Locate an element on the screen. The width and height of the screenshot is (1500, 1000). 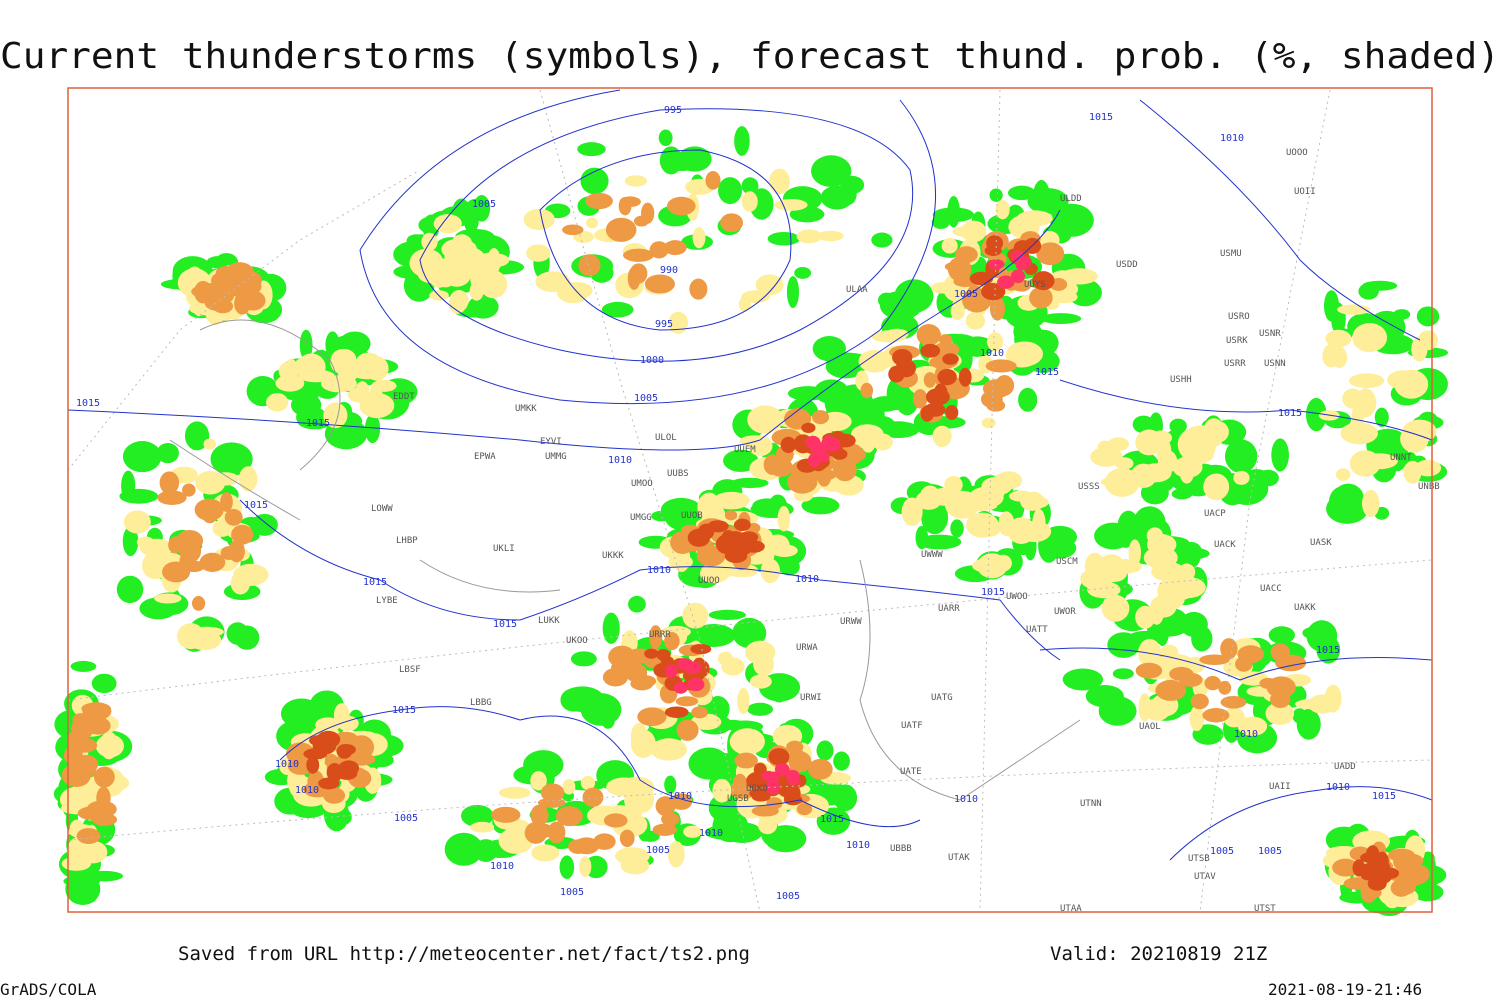
station-label: UTNN is located at coordinates (1091, 804).